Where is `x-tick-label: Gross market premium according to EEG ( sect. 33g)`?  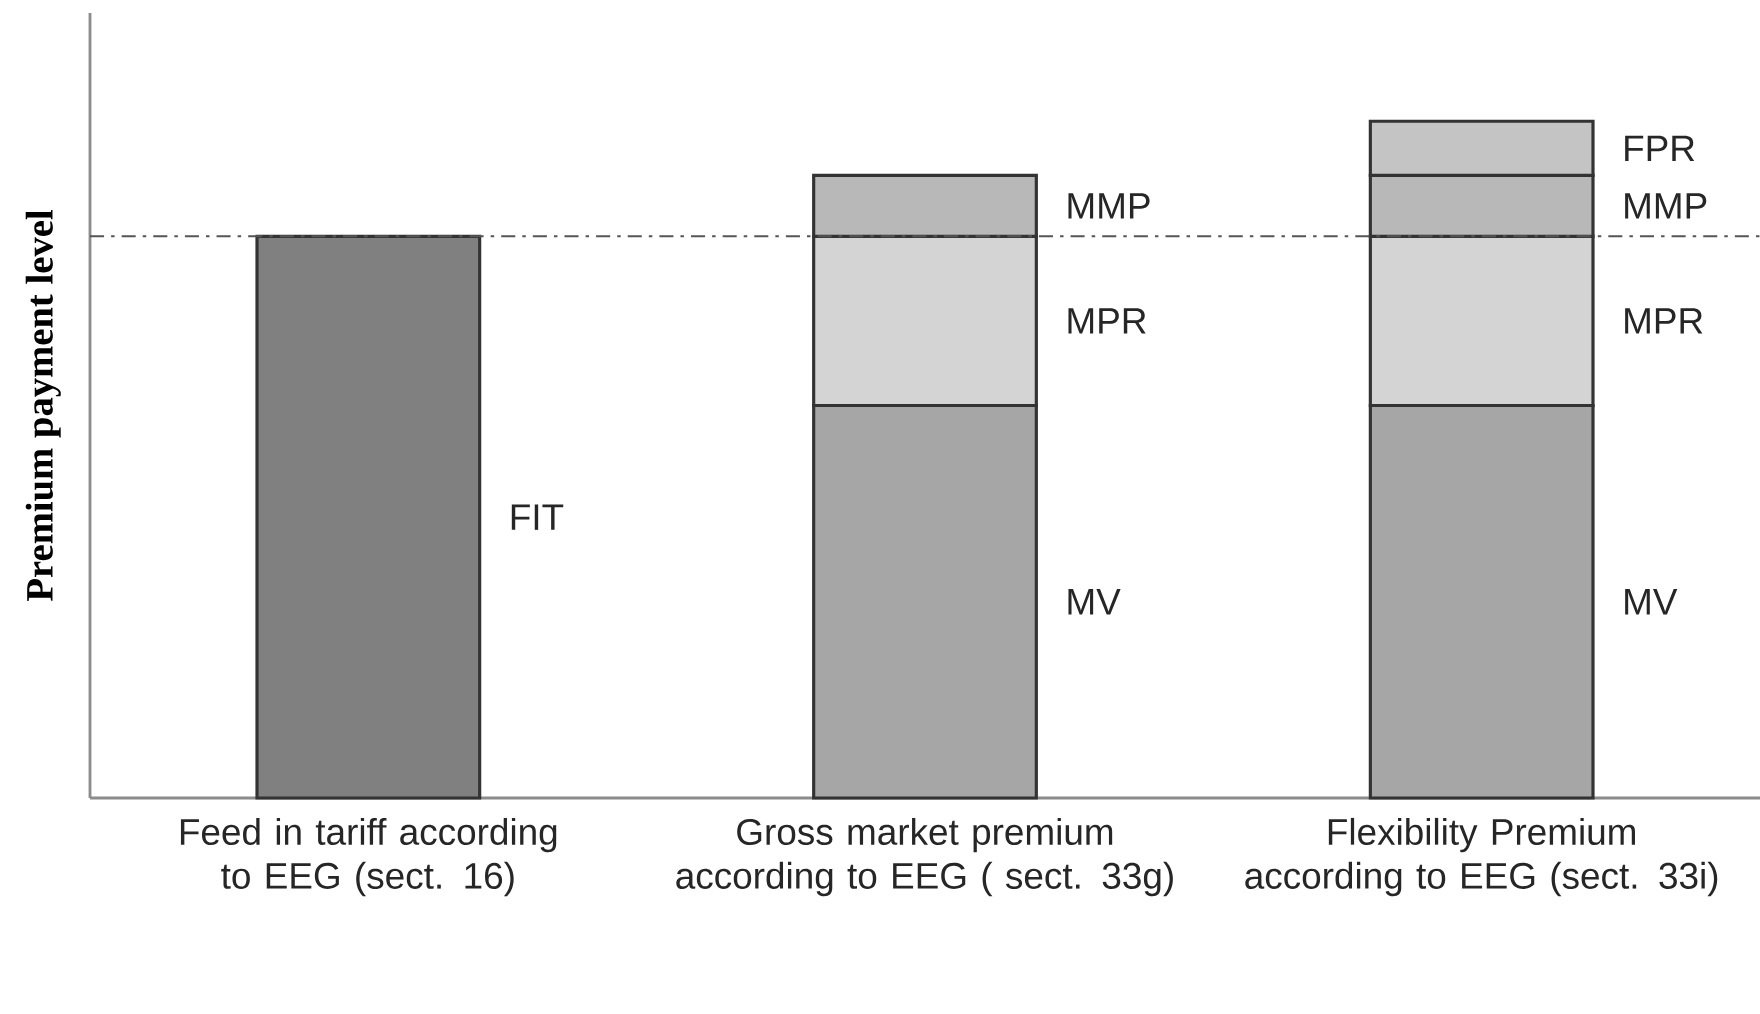
x-tick-label: Gross market premium according to EEG ( sect. 33g) is located at coordinates (924, 857).